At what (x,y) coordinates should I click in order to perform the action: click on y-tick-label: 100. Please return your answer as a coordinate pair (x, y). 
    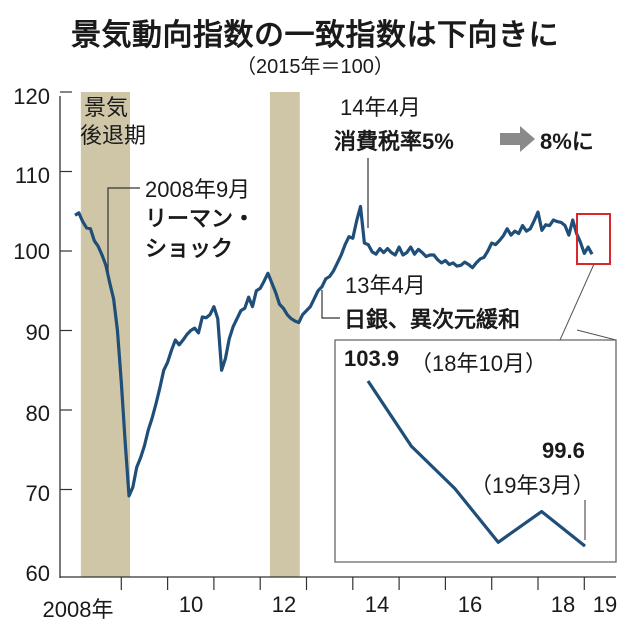
    Looking at the image, I should click on (31, 251).